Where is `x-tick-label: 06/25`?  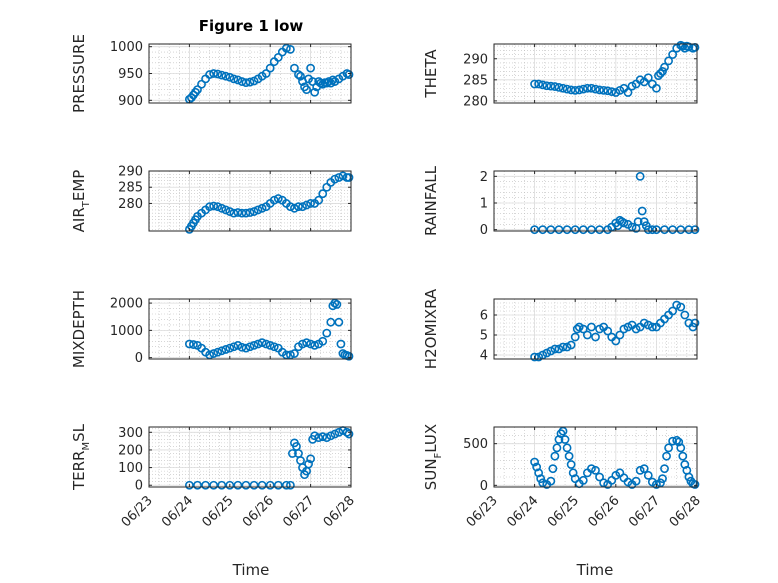
x-tick-label: 06/25 is located at coordinates (563, 511).